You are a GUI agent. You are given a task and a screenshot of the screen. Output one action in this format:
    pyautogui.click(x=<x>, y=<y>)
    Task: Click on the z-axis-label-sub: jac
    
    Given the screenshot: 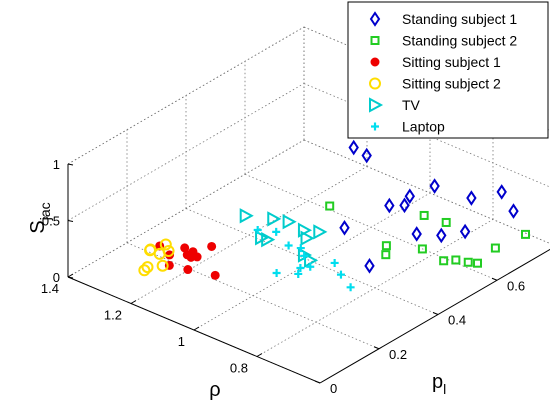 What is the action you would take?
    pyautogui.click(x=45, y=211)
    